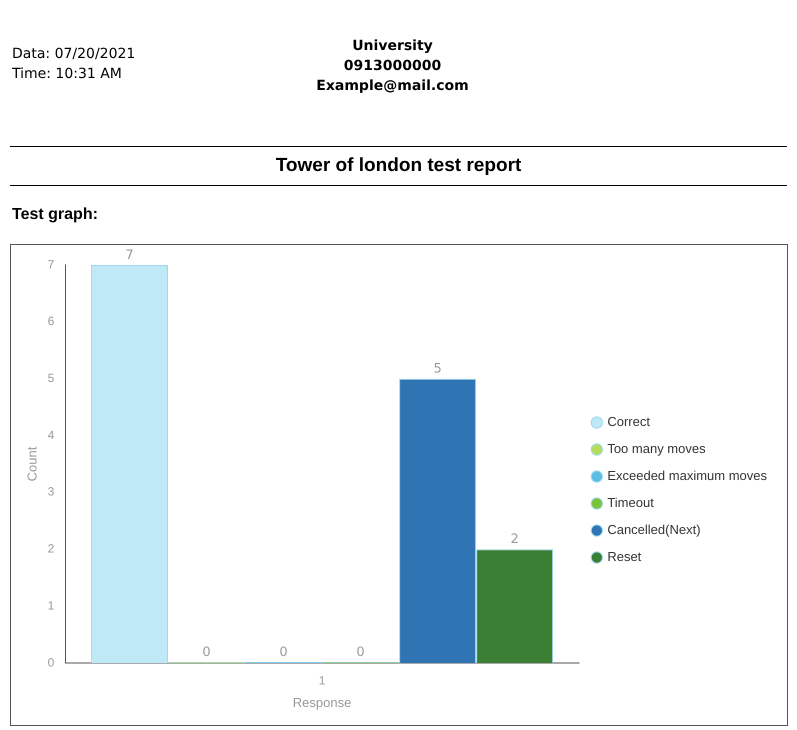 The height and width of the screenshot is (730, 797). What do you see at coordinates (55, 215) in the screenshot?
I see `chart-subtitle: Test graph:` at bounding box center [55, 215].